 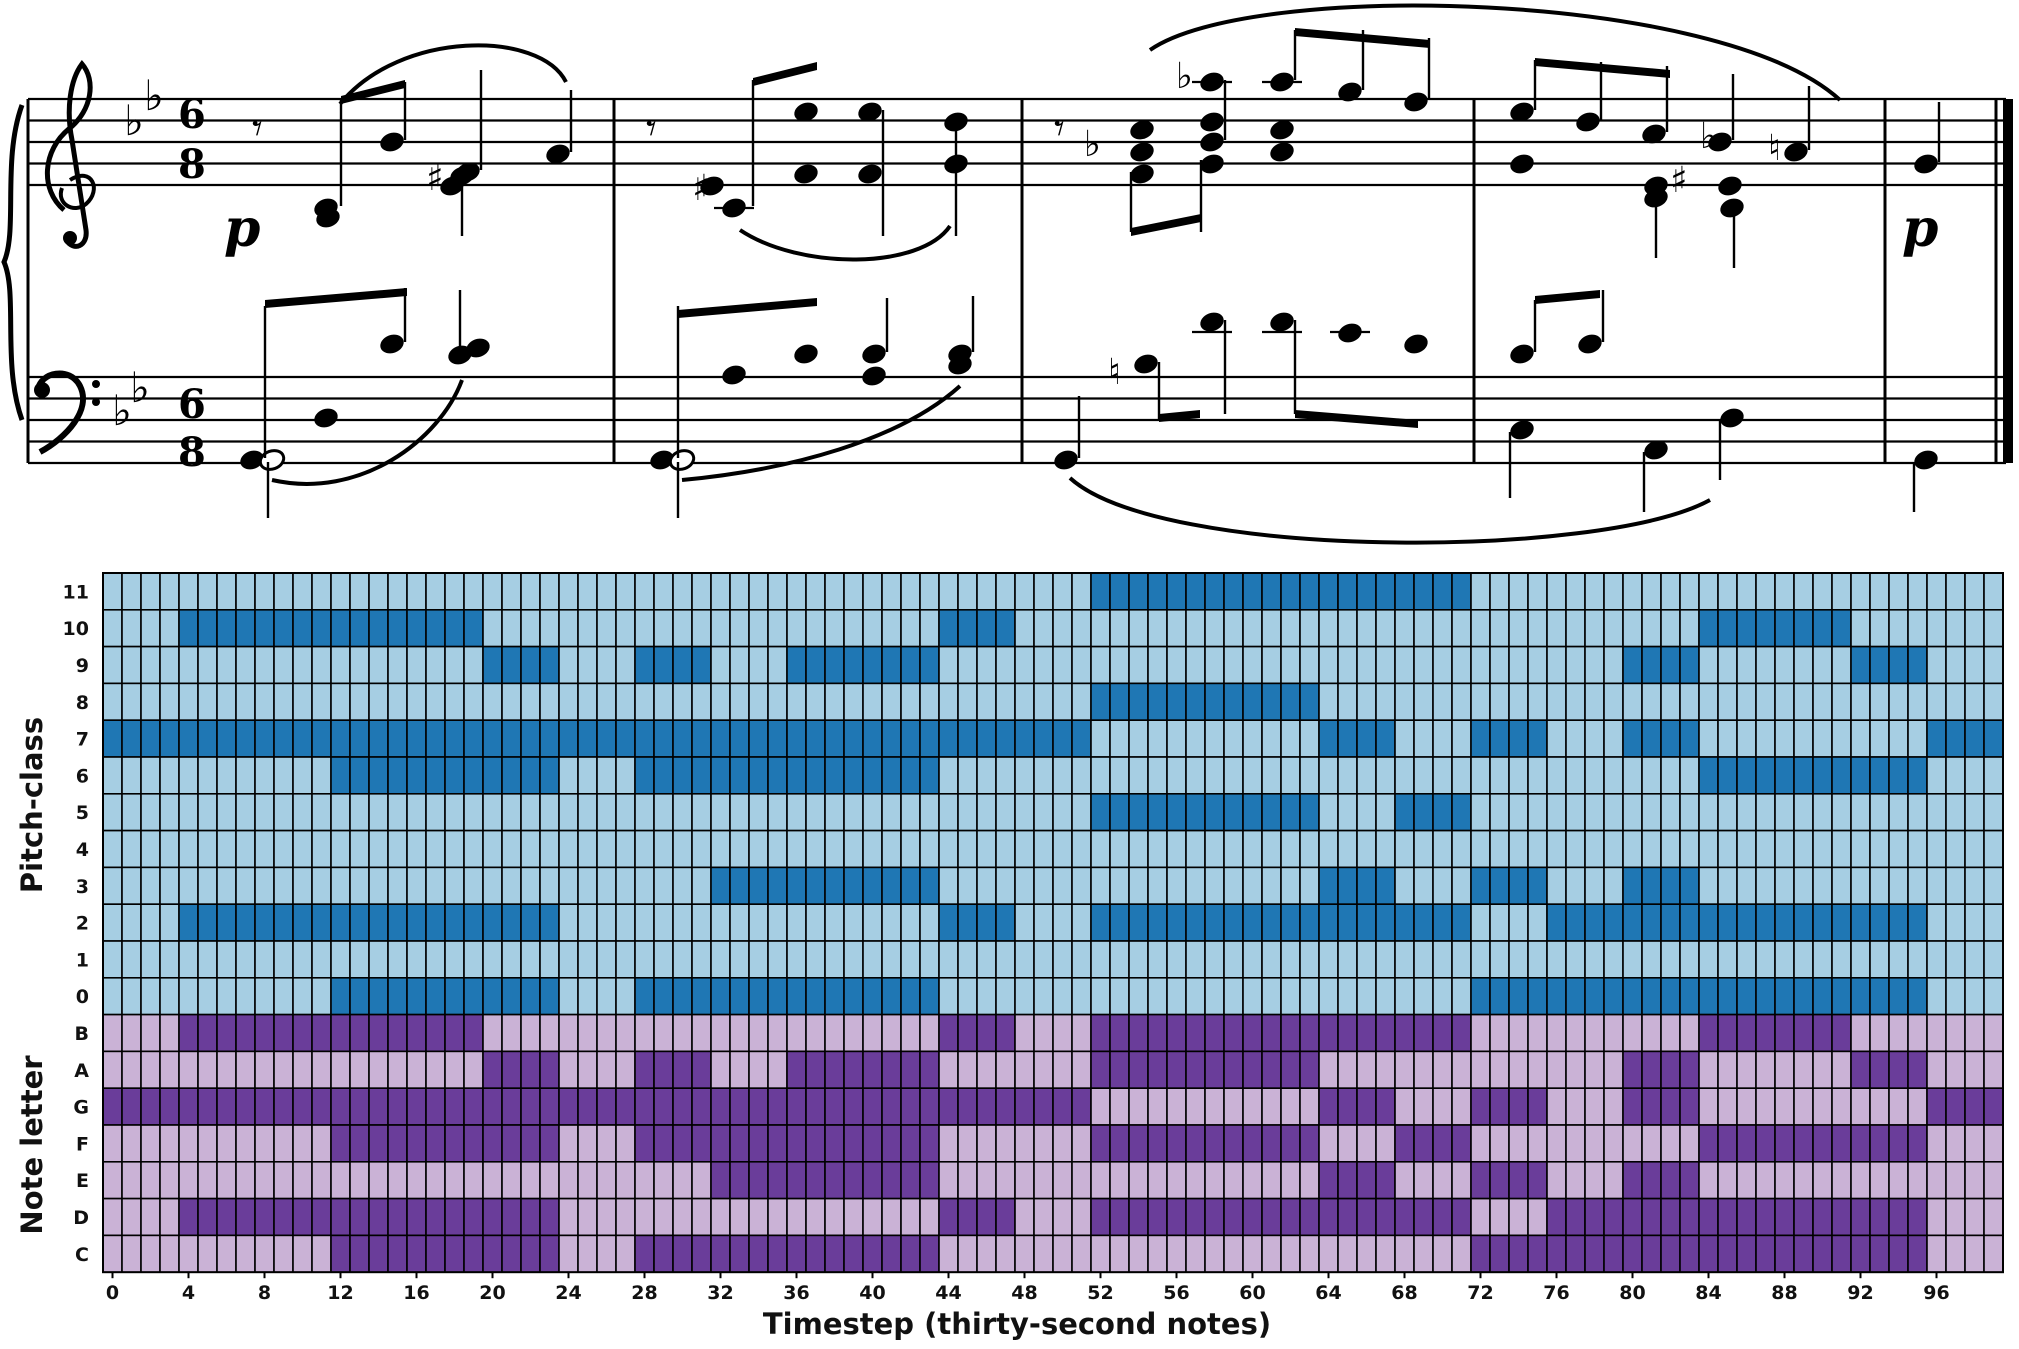 I want to click on natural-accidental: ♮, so click(x=1114, y=372).